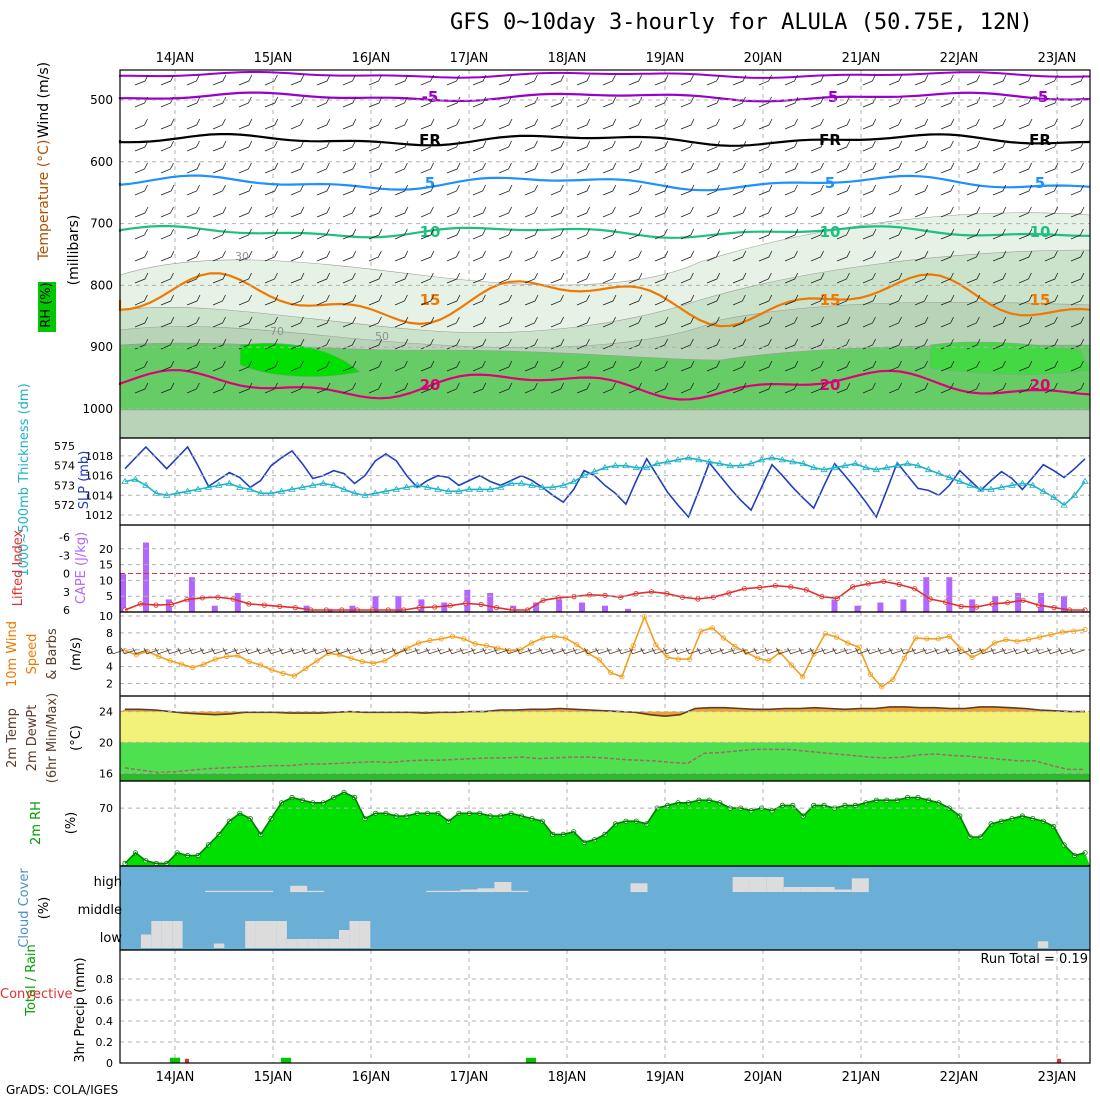  Describe the element at coordinates (809, 889) in the screenshot. I see `cloud-high-block` at that location.